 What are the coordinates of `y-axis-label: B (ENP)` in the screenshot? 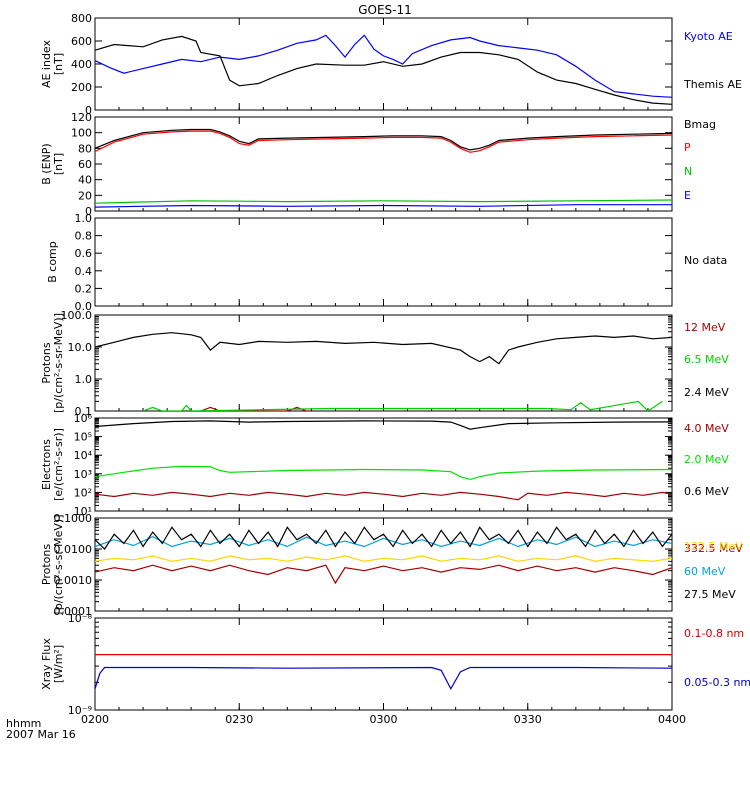 It's located at (46, 163).